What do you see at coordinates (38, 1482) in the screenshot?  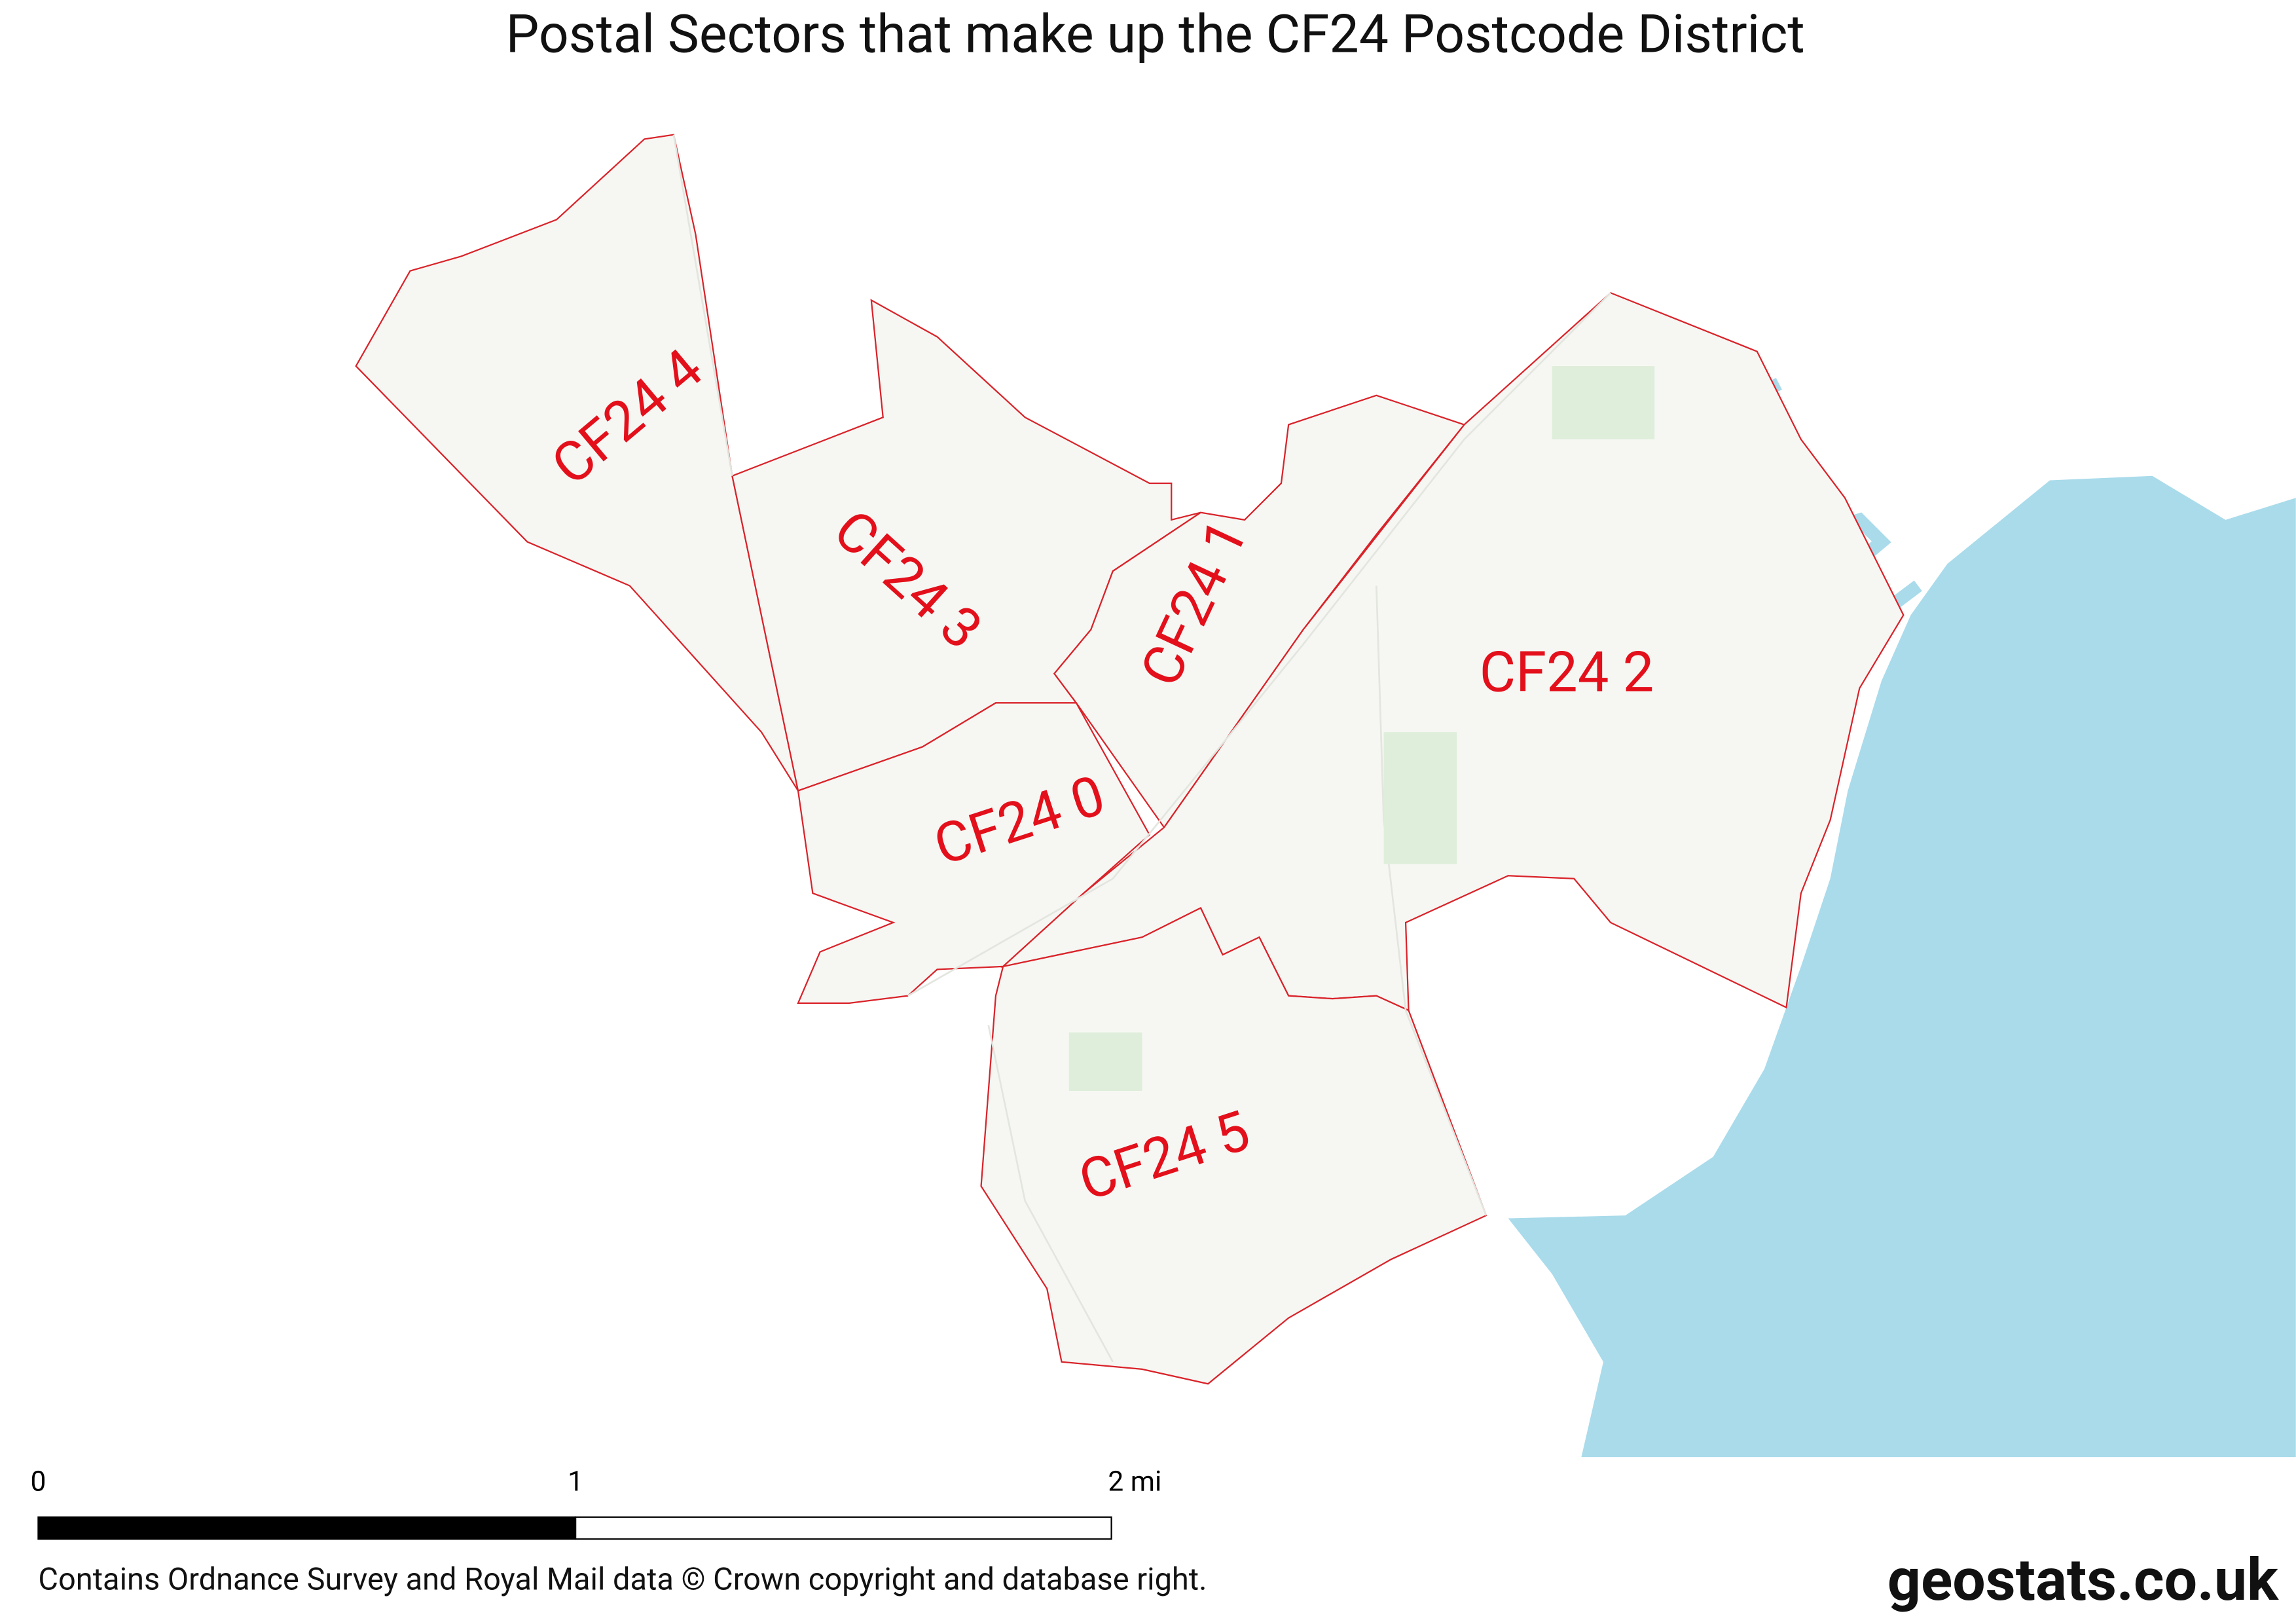 I see `scale-label: 0` at bounding box center [38, 1482].